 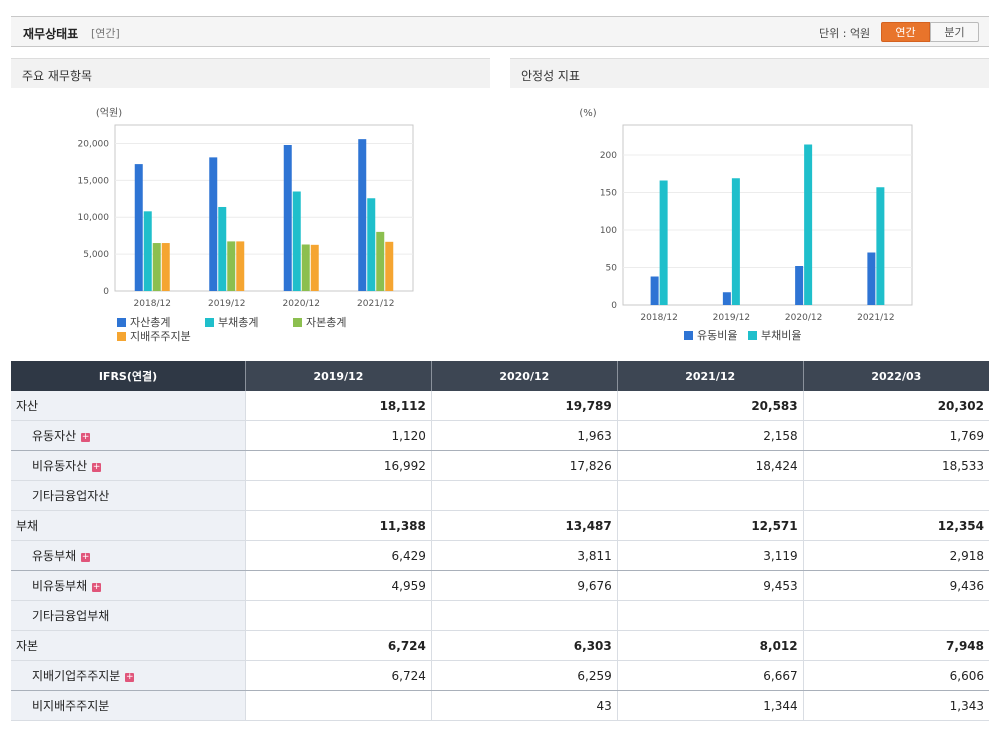 What do you see at coordinates (500, 495) in the screenshot?
I see `table-row: 기타금융업자산` at bounding box center [500, 495].